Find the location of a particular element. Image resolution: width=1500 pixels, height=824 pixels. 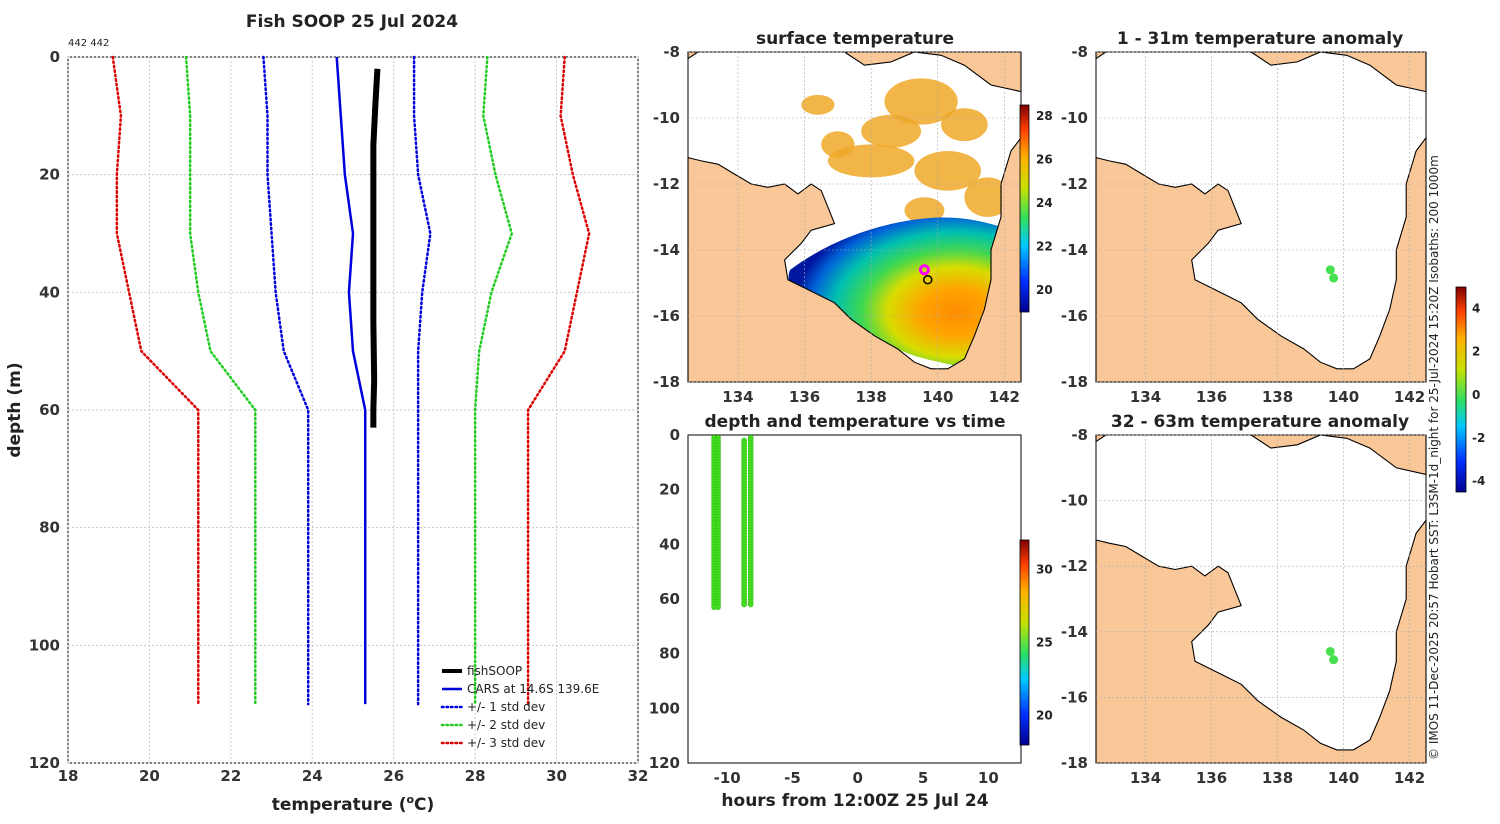

anomaly-map-2-grid is located at coordinates (1261, 599).